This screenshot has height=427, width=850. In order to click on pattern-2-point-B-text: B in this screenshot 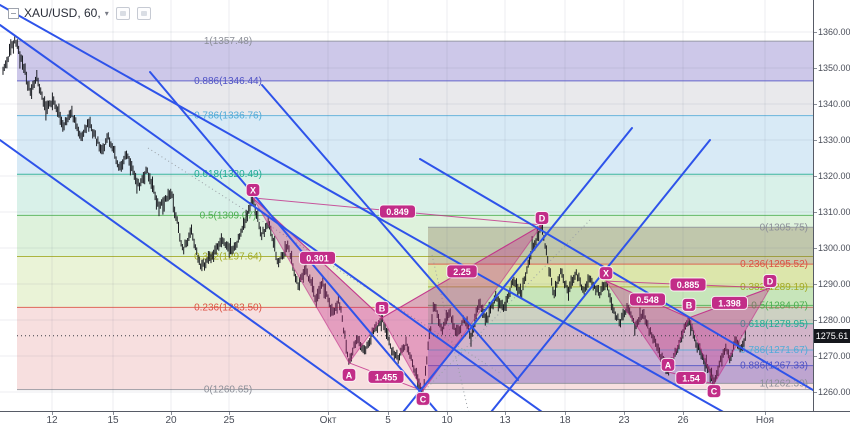, I will do `click(689, 305)`.